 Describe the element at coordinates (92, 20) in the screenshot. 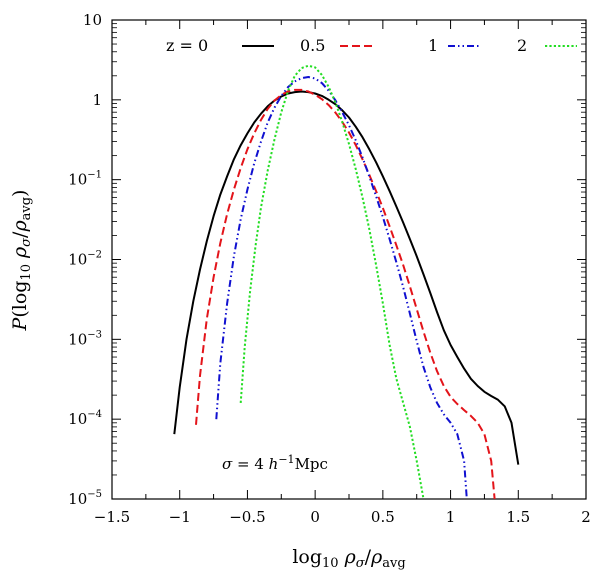

I see `y-tick-label: 10` at that location.